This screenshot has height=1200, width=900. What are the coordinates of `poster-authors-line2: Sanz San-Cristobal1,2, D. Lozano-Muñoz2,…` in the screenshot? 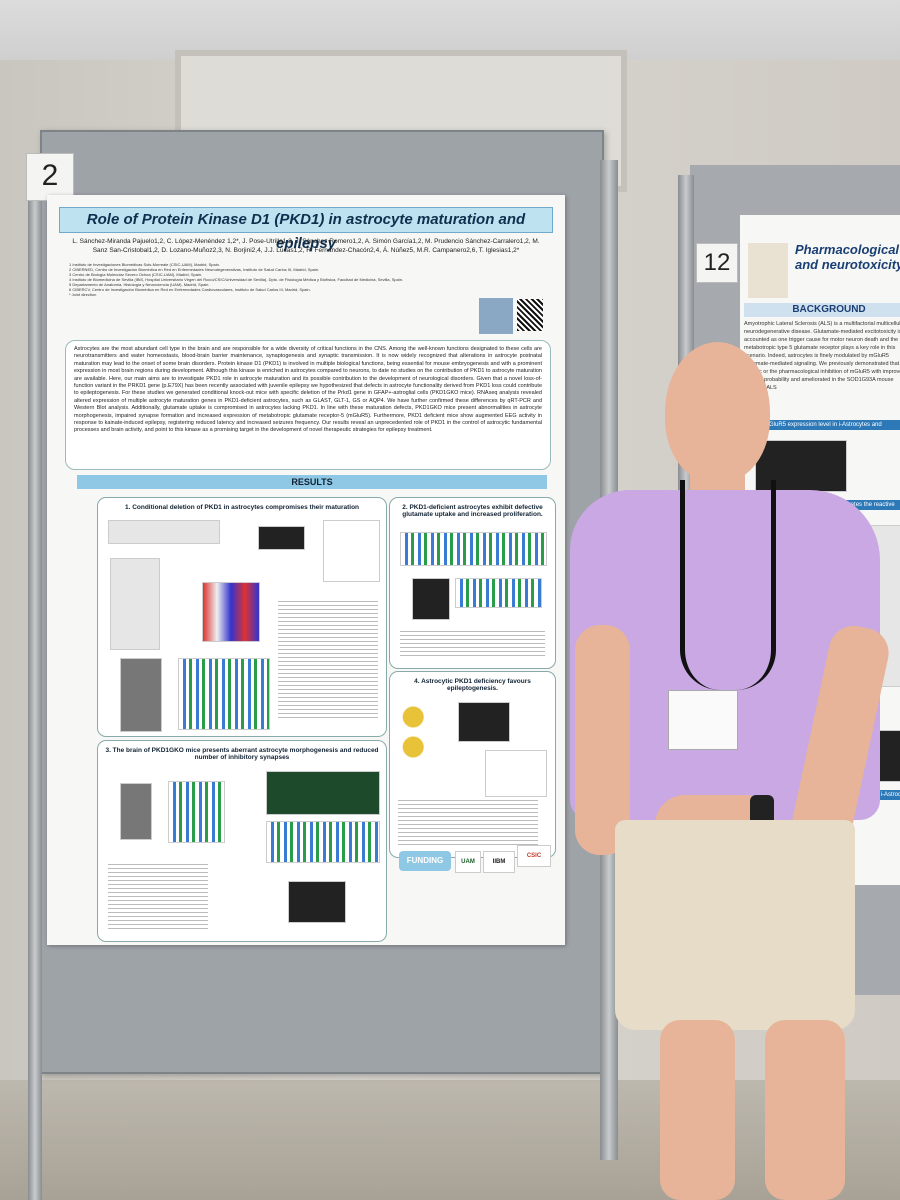 It's located at (306, 250).